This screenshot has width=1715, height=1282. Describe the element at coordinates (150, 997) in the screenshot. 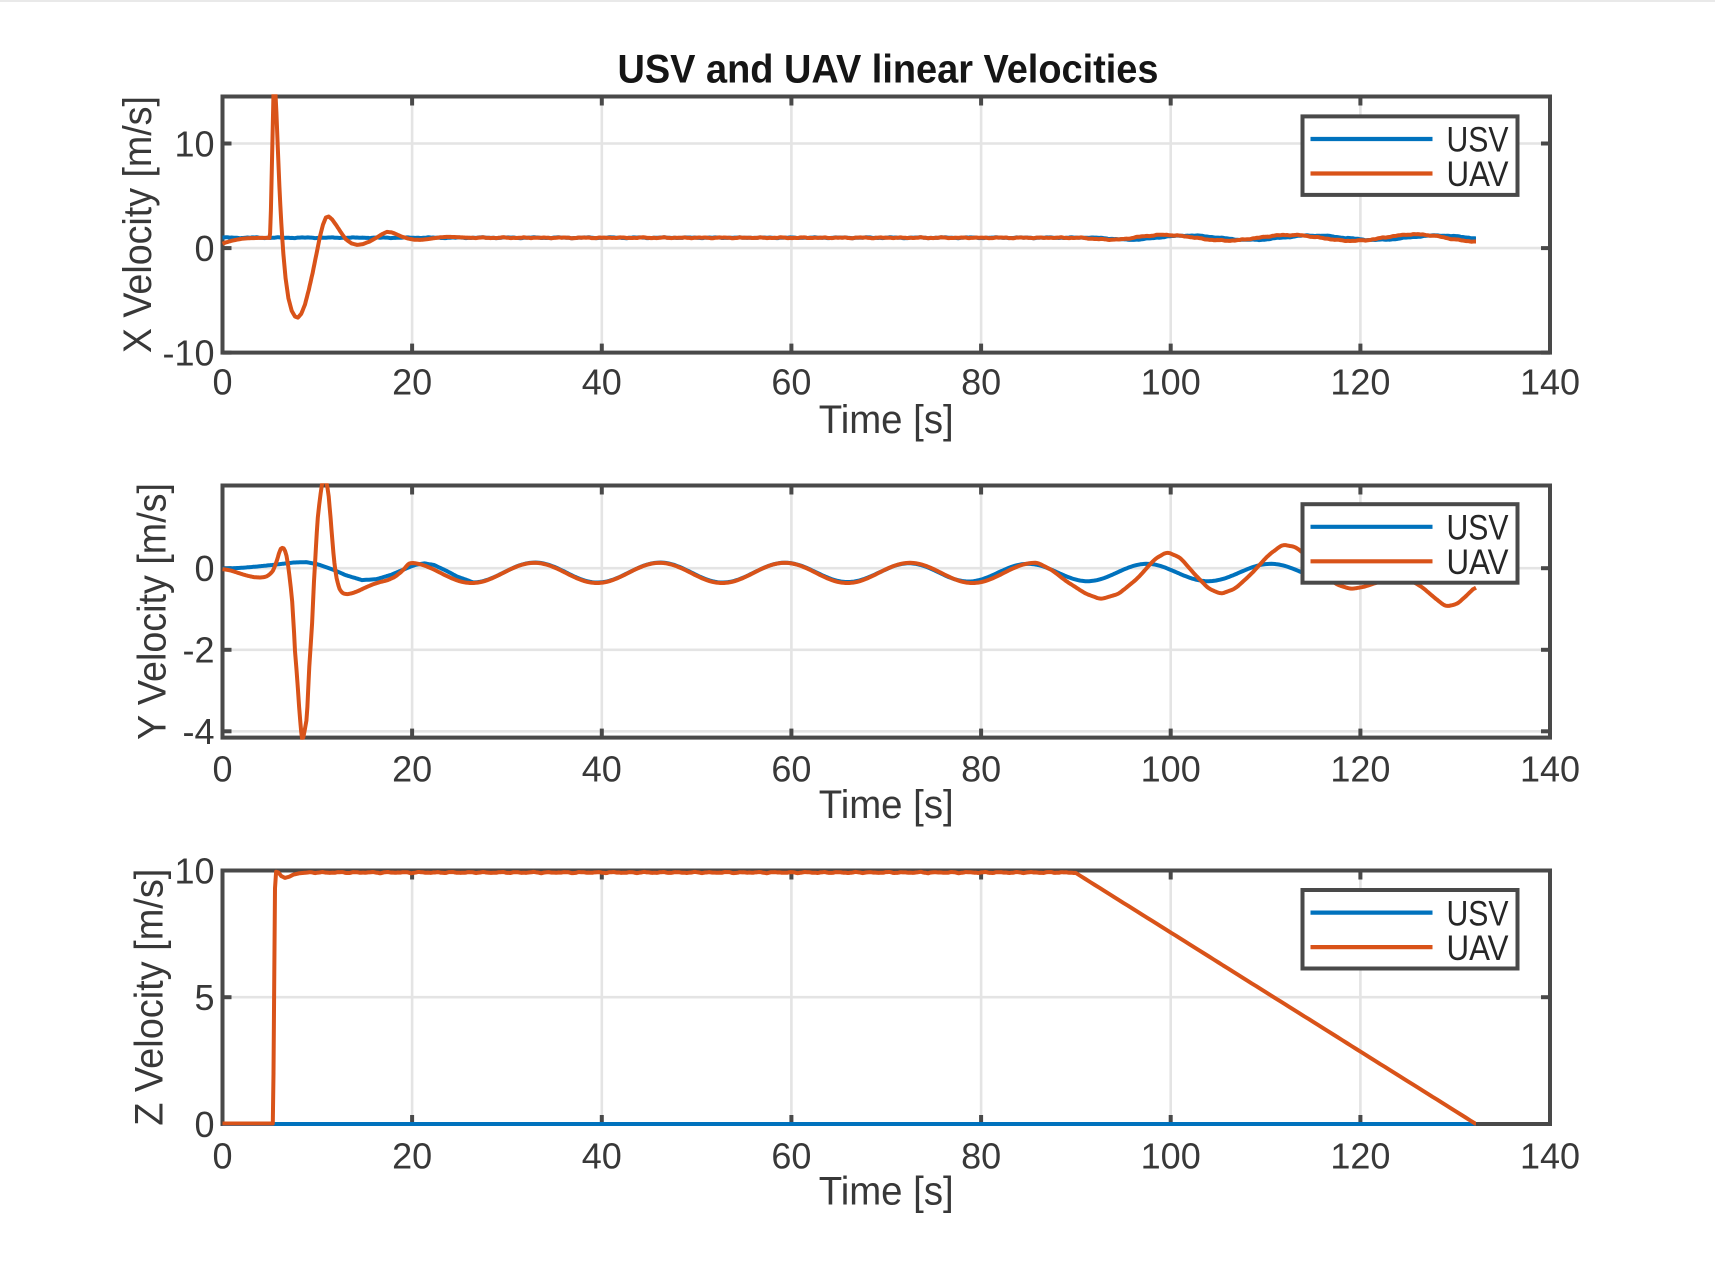

I see `svg-text: Z Velocity [m/s]` at that location.